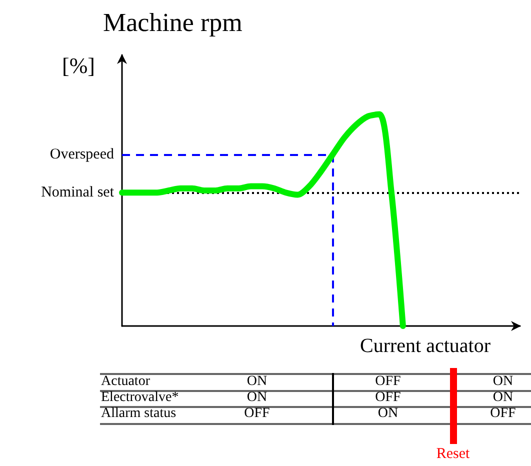 Image resolution: width=531 pixels, height=466 pixels. What do you see at coordinates (78, 192) in the screenshot?
I see `ref-line-label: Nominal set` at bounding box center [78, 192].